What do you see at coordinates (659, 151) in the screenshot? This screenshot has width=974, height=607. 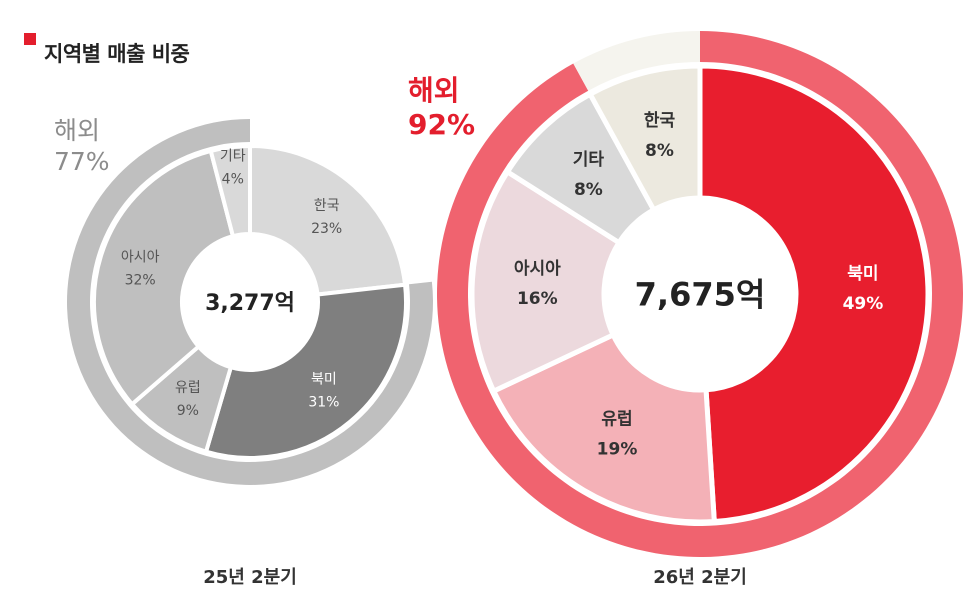 I see `segment-value-1-4: 8%` at bounding box center [659, 151].